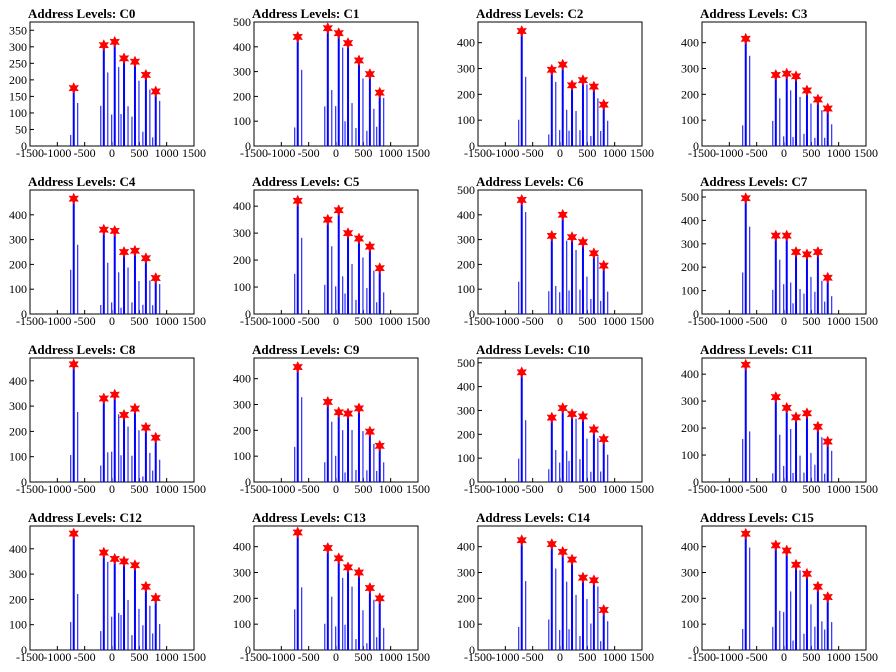 The height and width of the screenshot is (672, 896). I want to click on y-tick-label: 50, so click(21, 129).